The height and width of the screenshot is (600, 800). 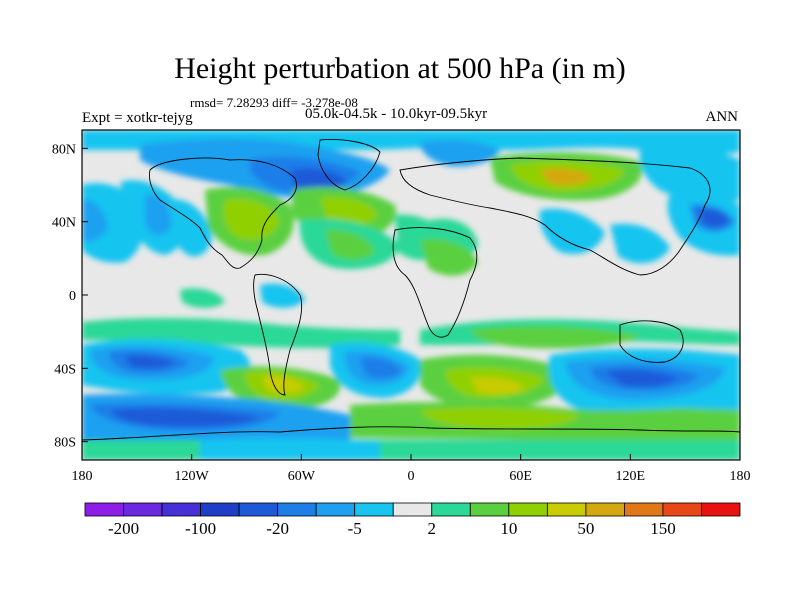 I want to click on africa-outline, so click(x=435, y=282).